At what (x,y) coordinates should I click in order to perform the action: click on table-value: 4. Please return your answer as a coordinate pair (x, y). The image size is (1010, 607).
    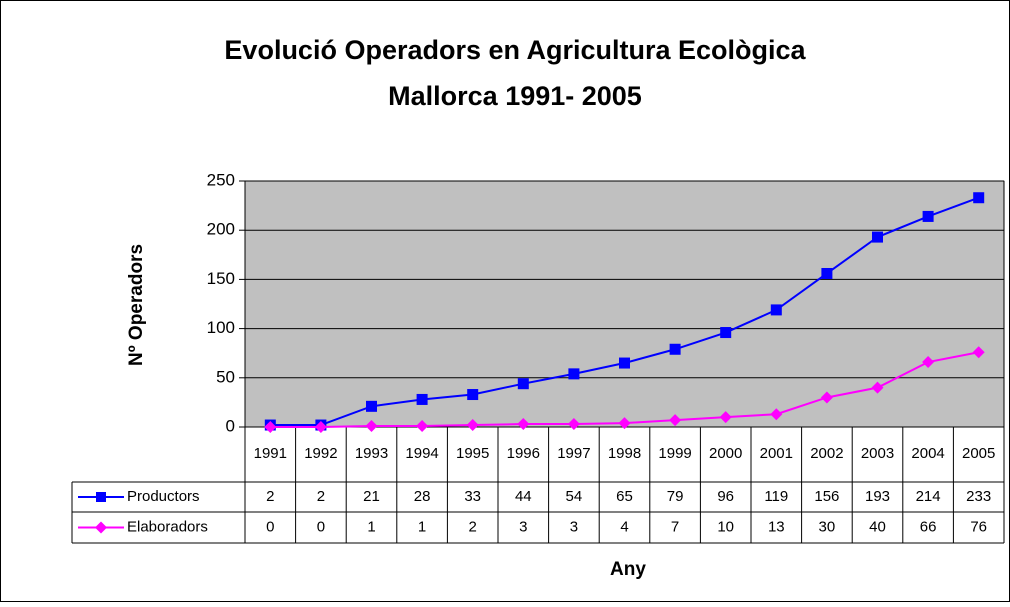
    Looking at the image, I should click on (624, 526).